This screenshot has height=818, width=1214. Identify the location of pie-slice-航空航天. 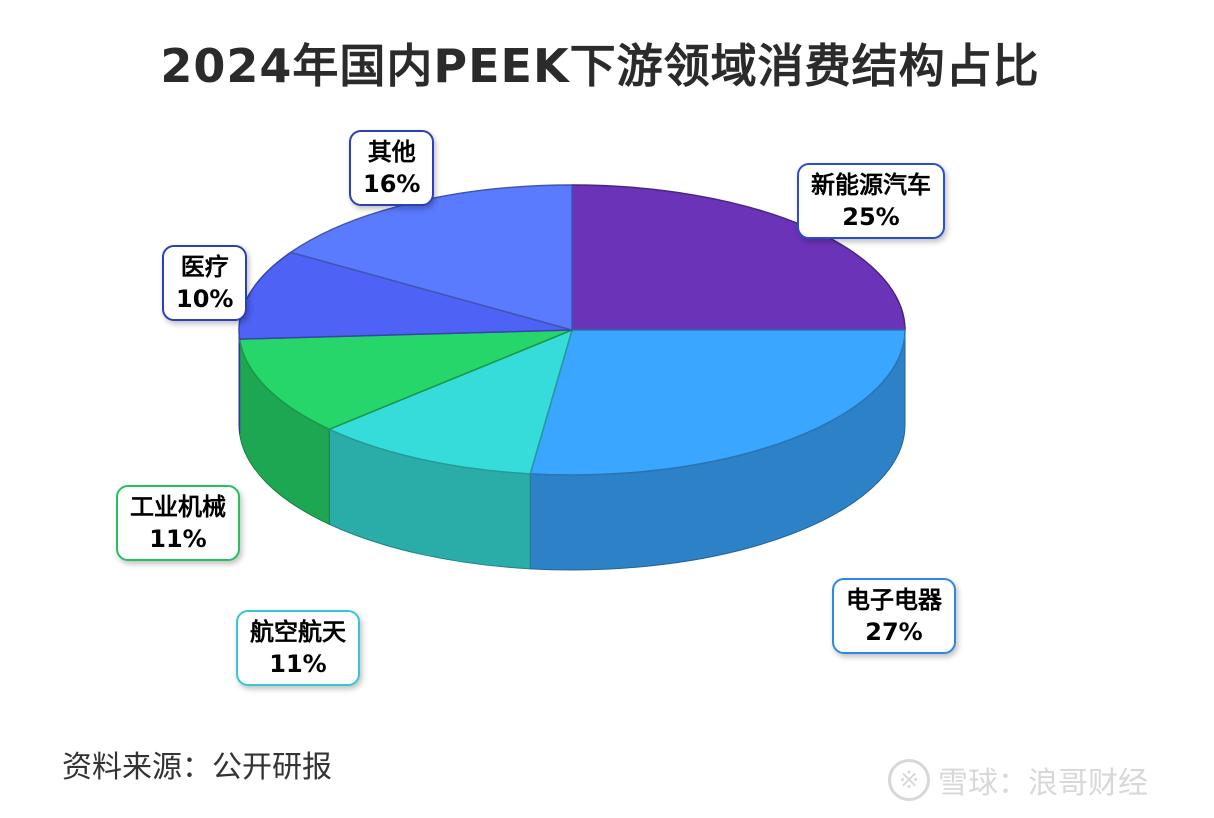
(450, 401).